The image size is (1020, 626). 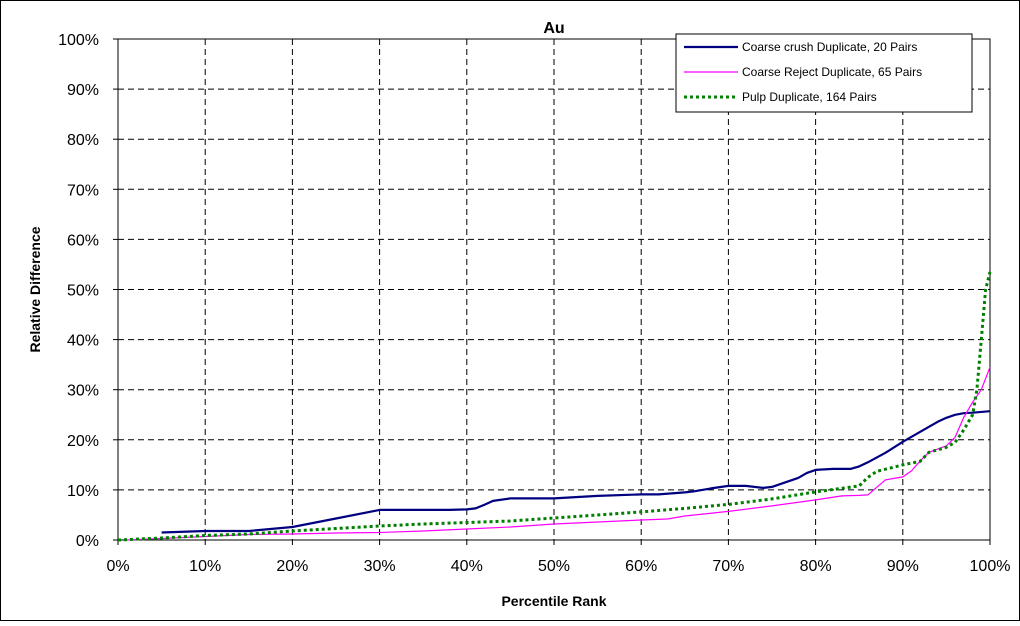 I want to click on x-tick-label: 100%, so click(x=990, y=566).